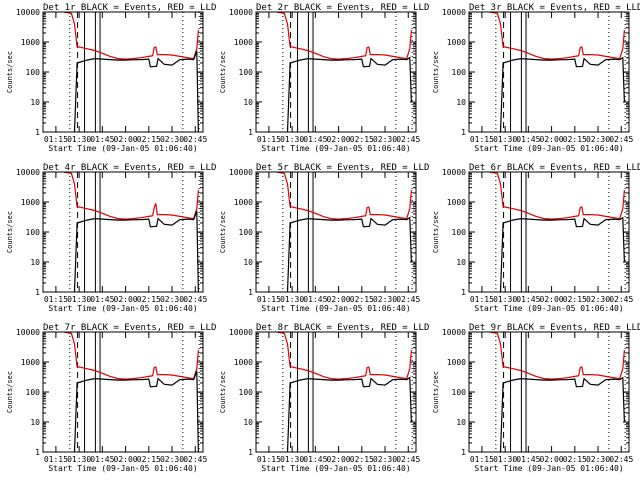  I want to click on panel-title: Det 4r BLACK = Events, RED = LLD, so click(129, 168).